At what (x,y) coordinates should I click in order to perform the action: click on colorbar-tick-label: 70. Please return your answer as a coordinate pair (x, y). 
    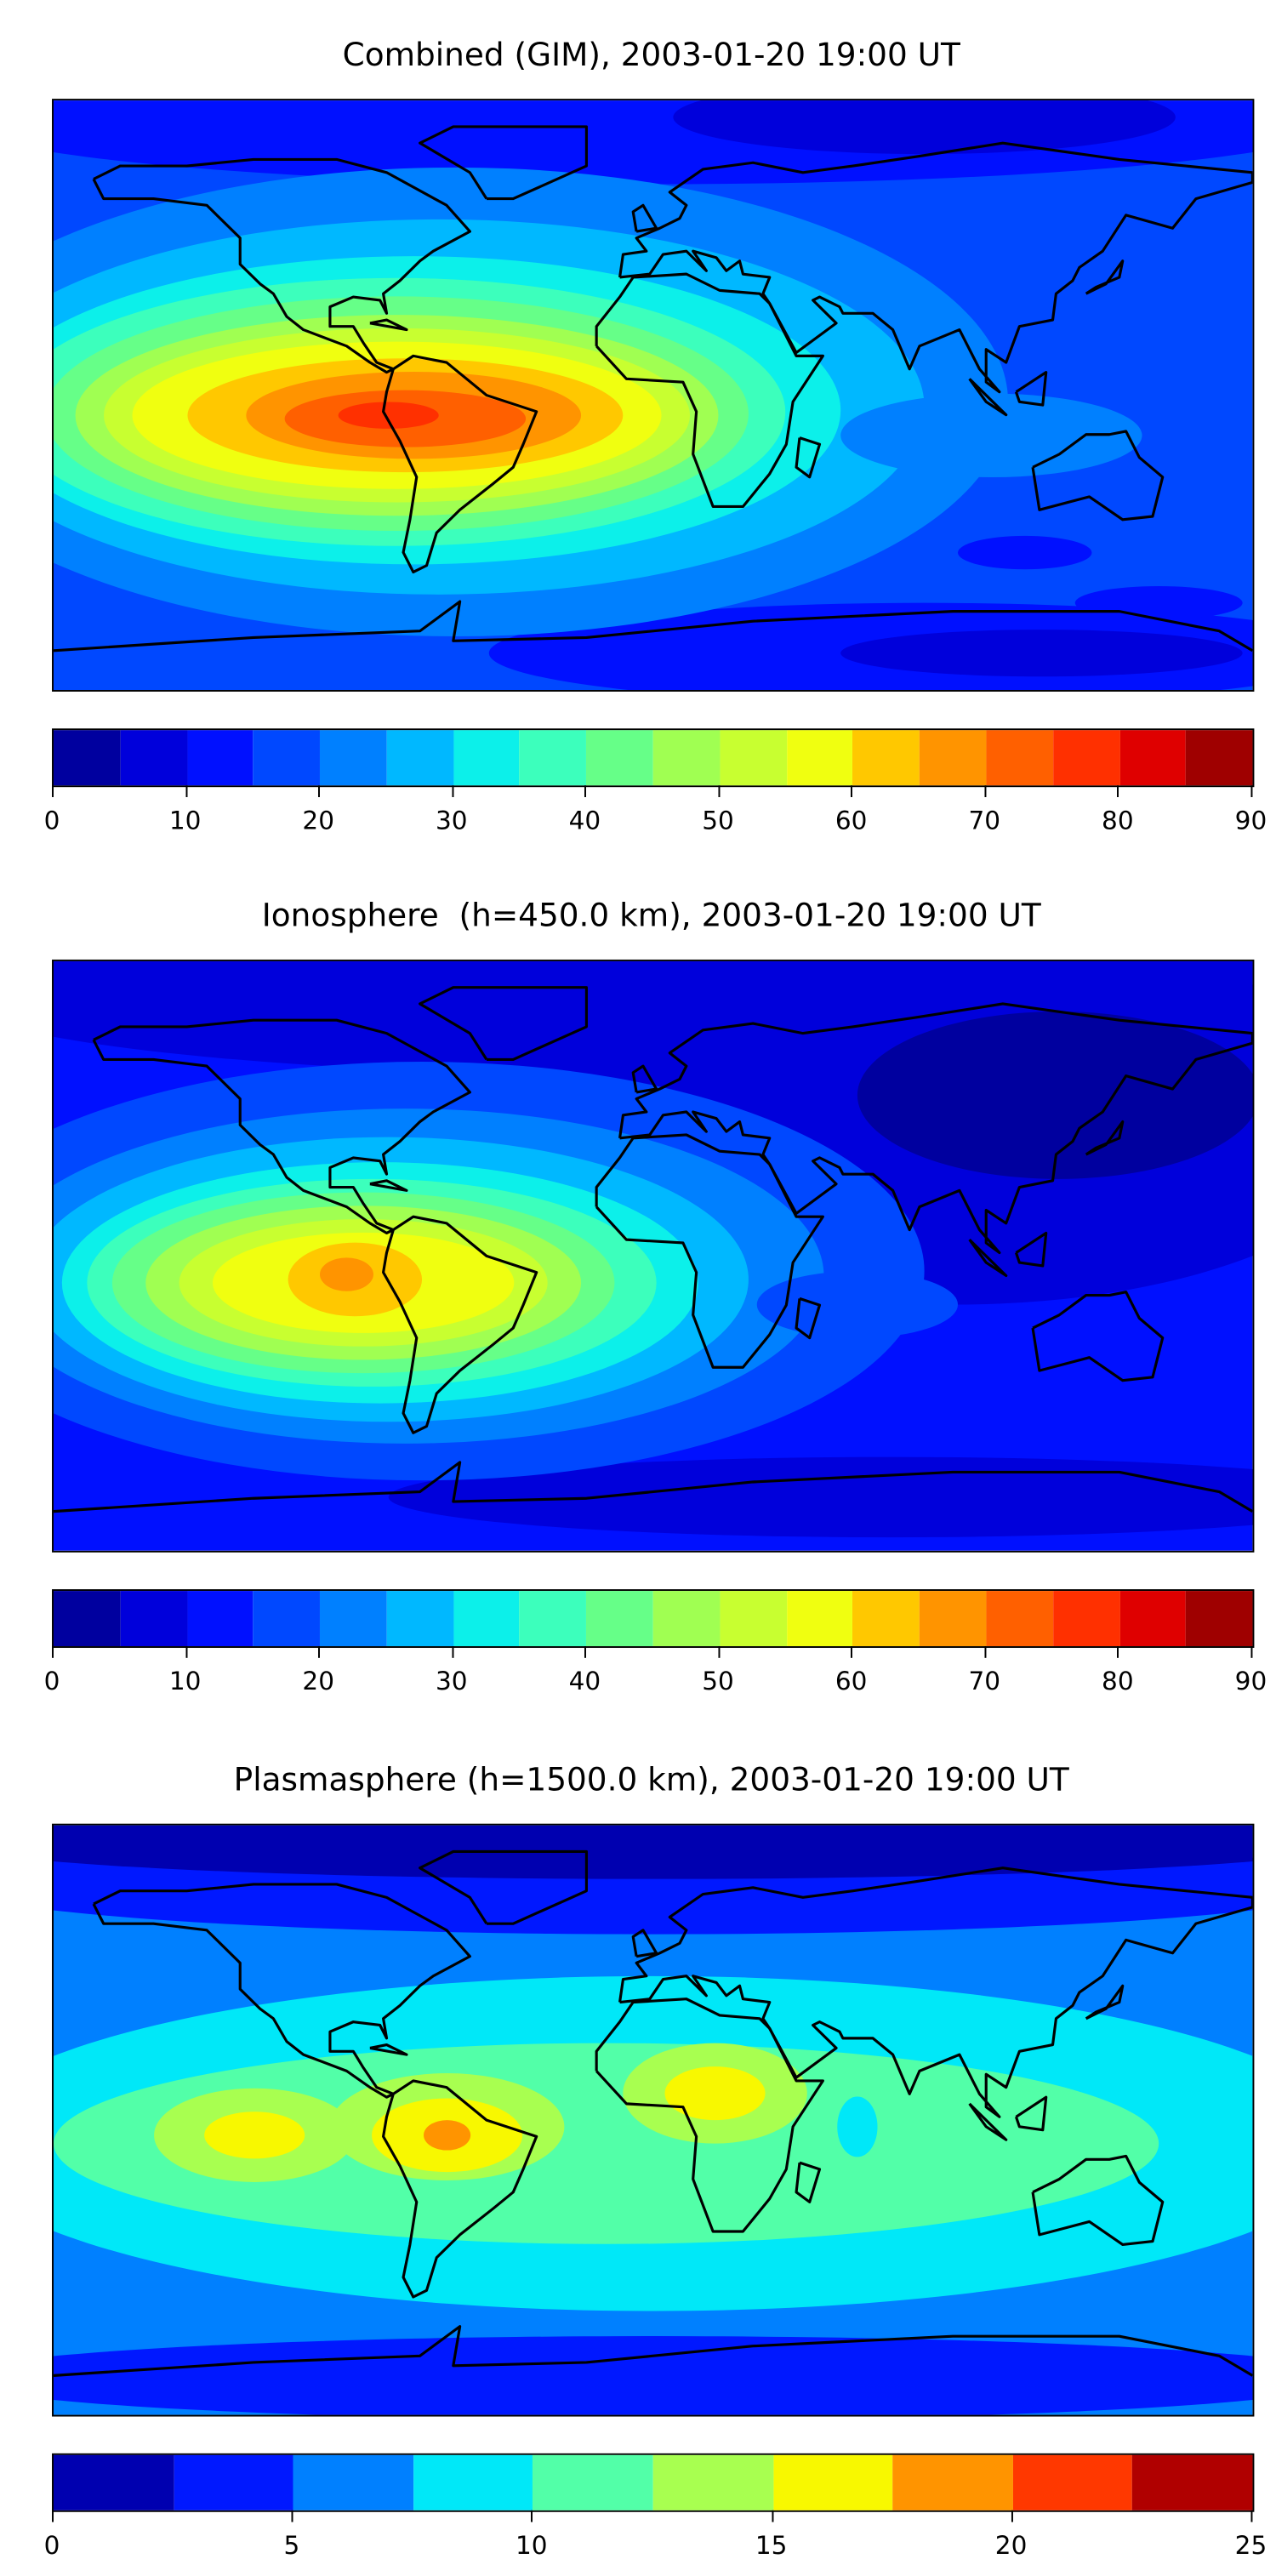
    Looking at the image, I should click on (984, 1681).